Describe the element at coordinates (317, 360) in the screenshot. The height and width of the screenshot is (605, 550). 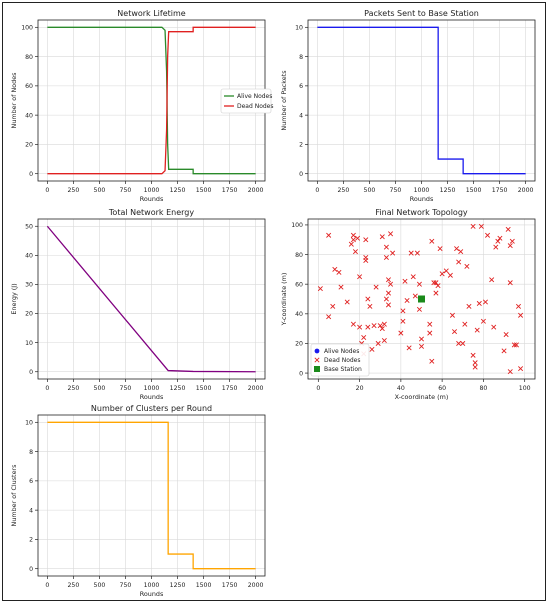
I see `legend-swatch-dead` at that location.